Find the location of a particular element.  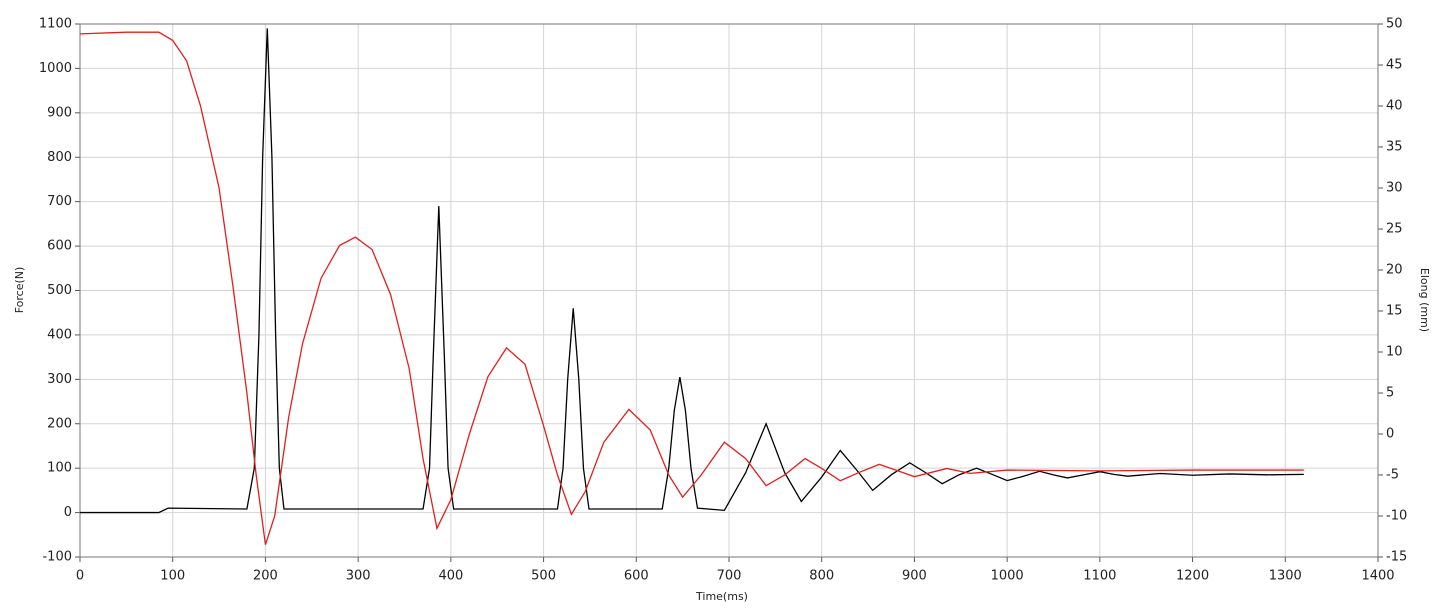

y2-tick-label: 5 is located at coordinates (1390, 393).